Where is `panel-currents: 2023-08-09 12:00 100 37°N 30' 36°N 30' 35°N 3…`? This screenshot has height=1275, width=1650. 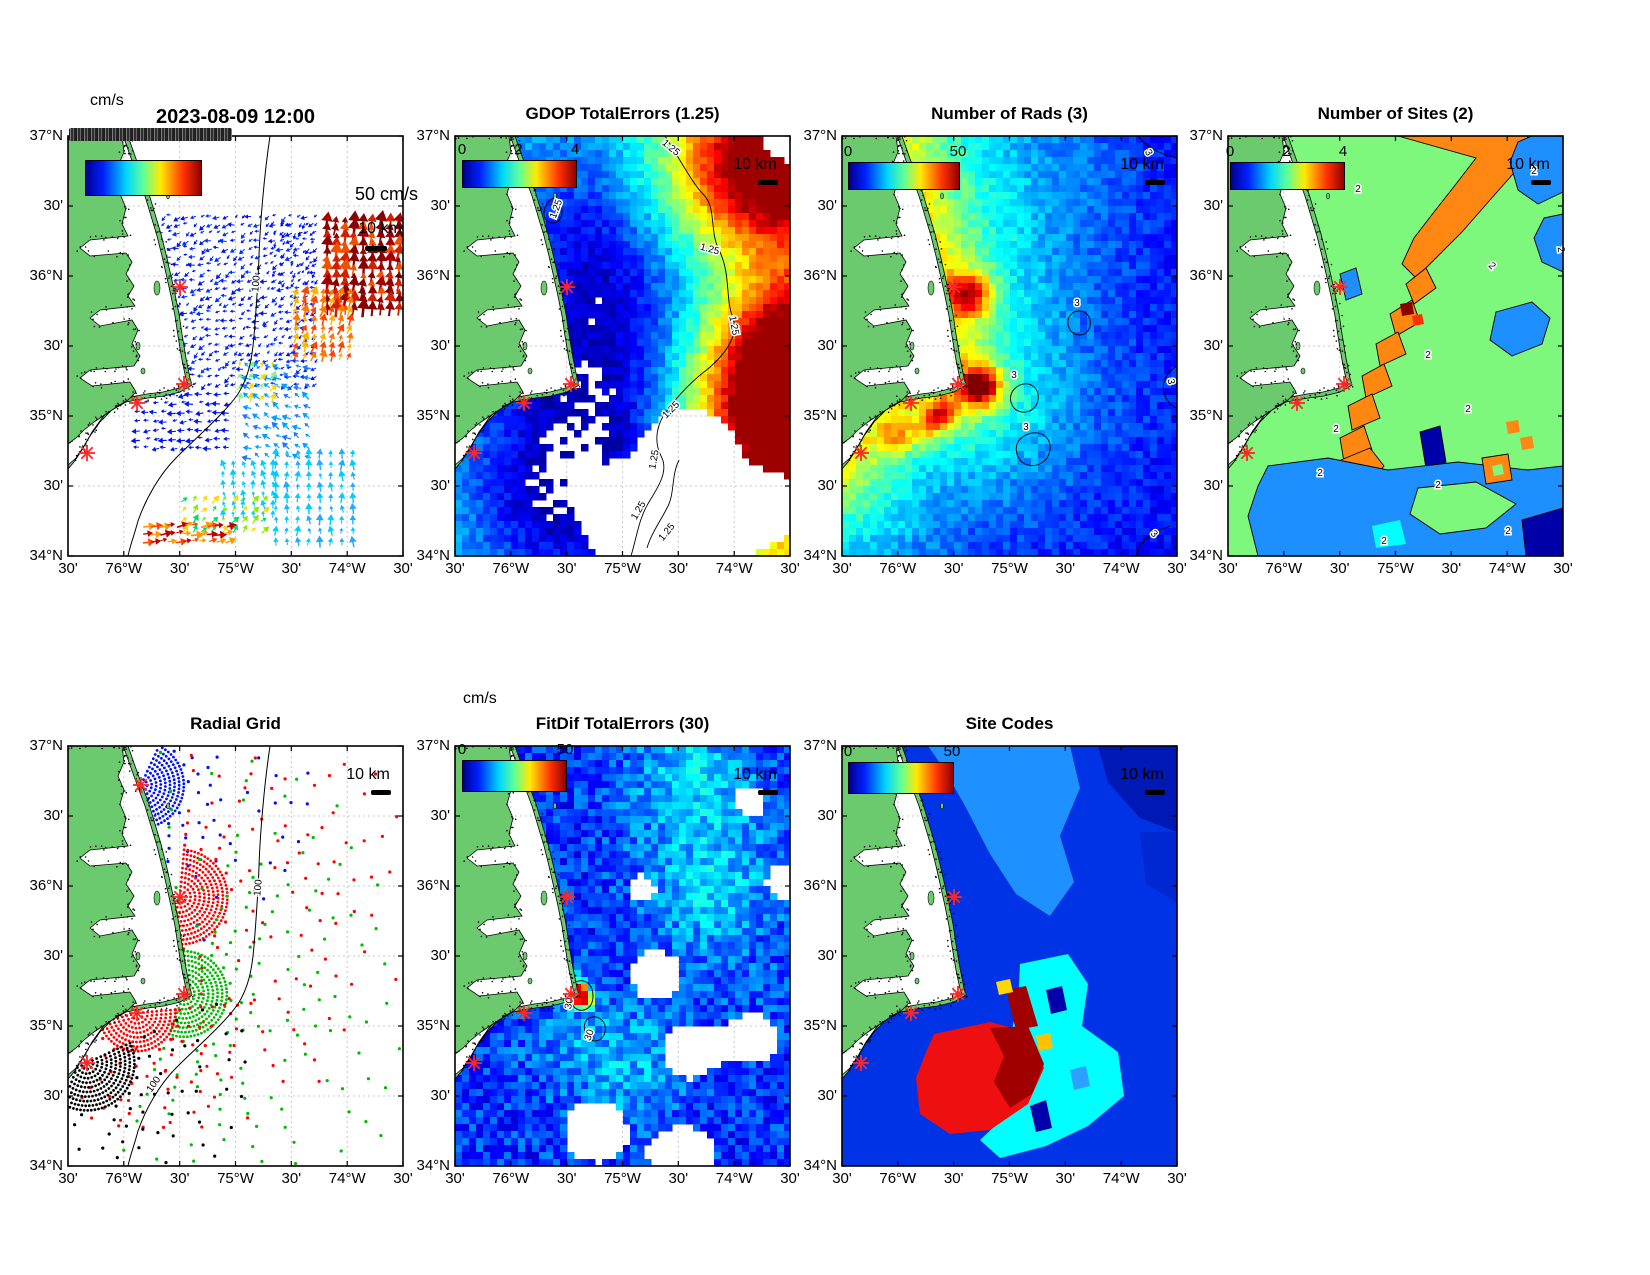 panel-currents: 2023-08-09 12:00 100 37°N 30' 36°N 30' 35°N 3… is located at coordinates (223, 334).